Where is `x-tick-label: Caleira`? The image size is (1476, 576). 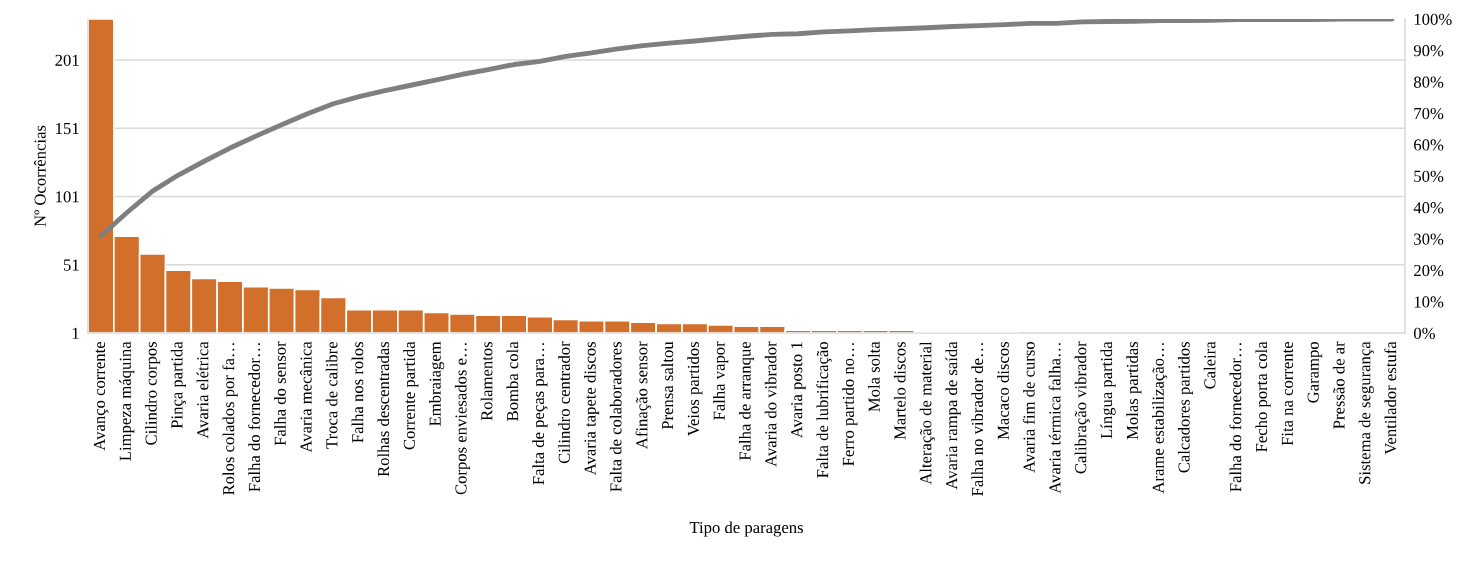
x-tick-label: Caleira is located at coordinates (1209, 365).